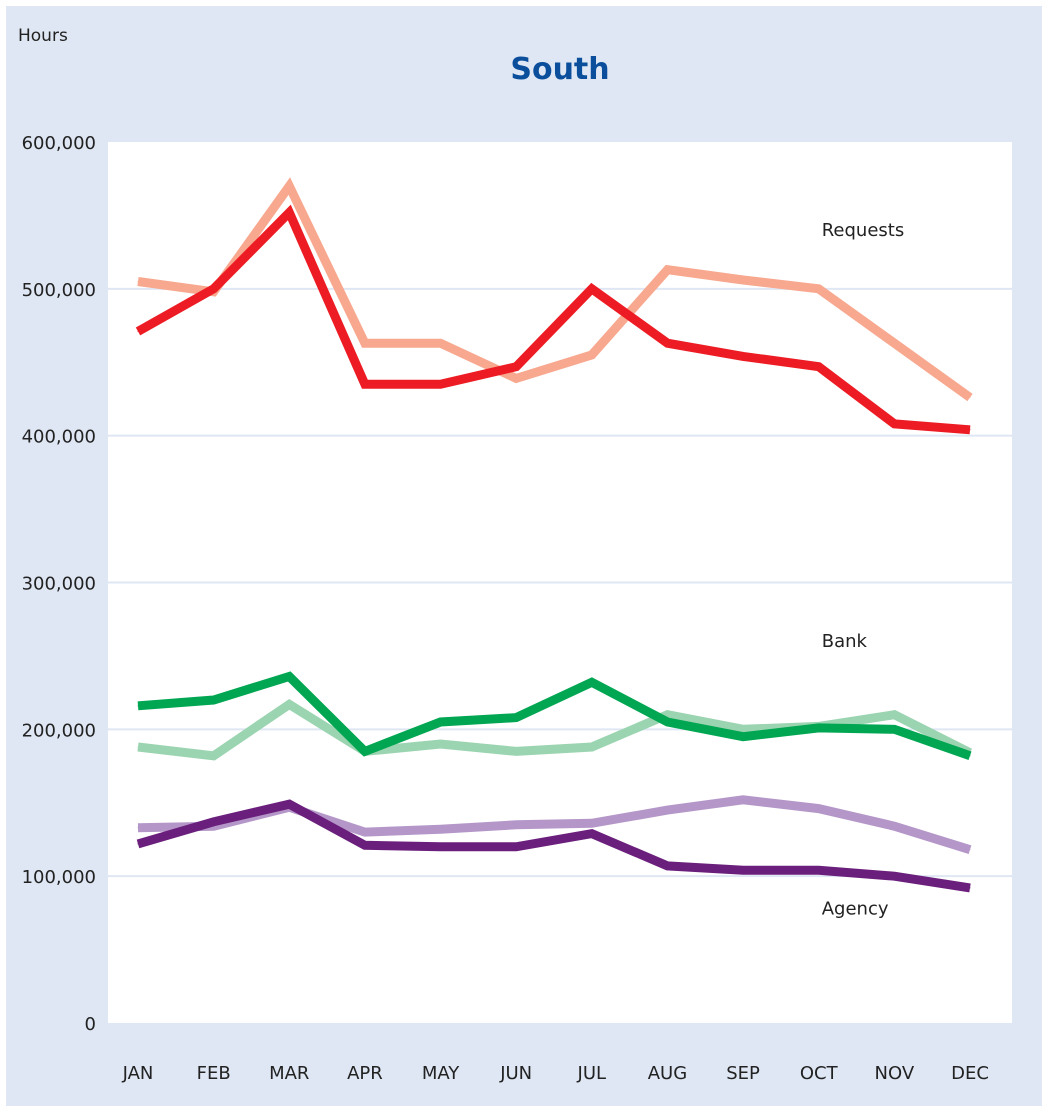 This screenshot has height=1113, width=1047. Describe the element at coordinates (90, 1024) in the screenshot. I see `y-tick-label: 0` at that location.